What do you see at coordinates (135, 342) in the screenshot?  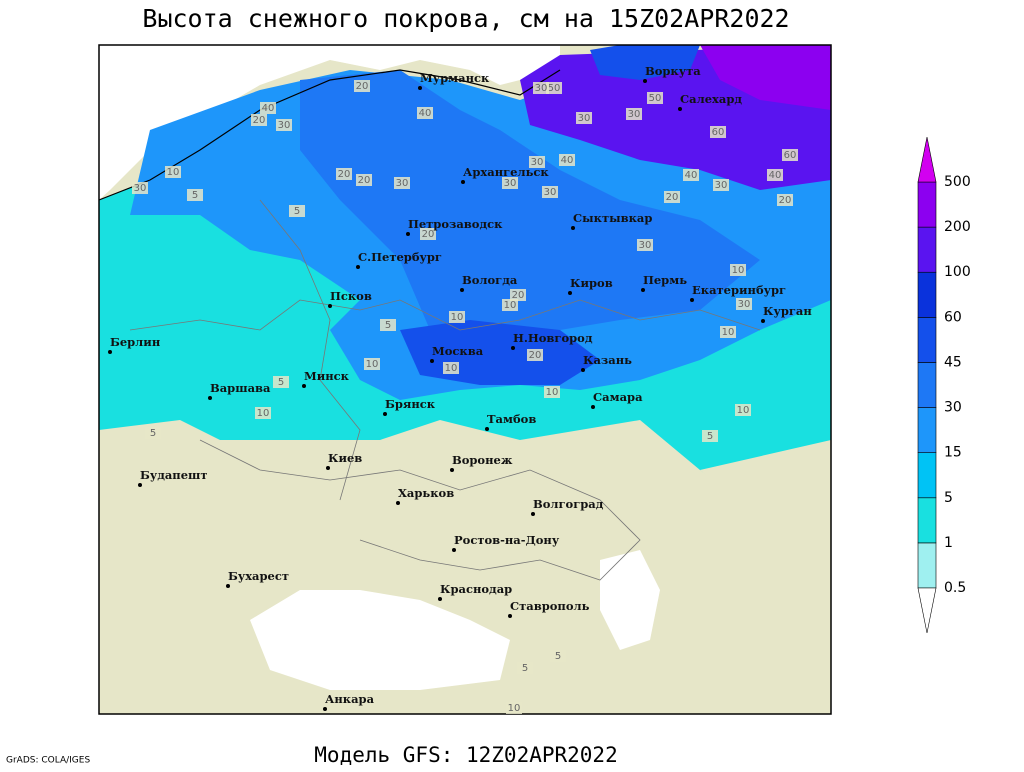 I see `city-label: Берлин` at bounding box center [135, 342].